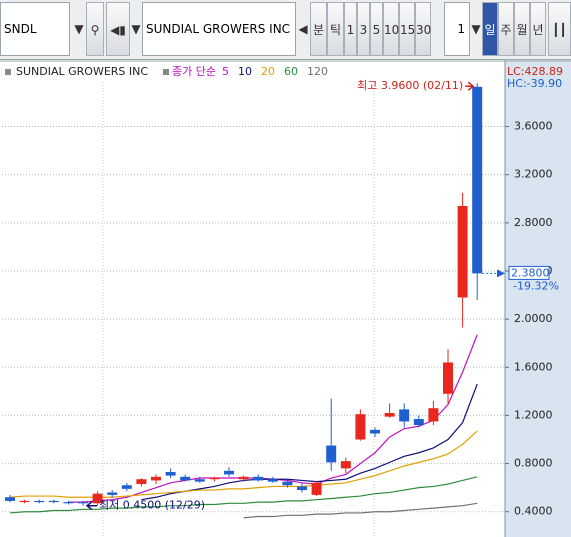 Image resolution: width=571 pixels, height=537 pixels. Describe the element at coordinates (457, 29) in the screenshot. I see `count-input: 1` at that location.